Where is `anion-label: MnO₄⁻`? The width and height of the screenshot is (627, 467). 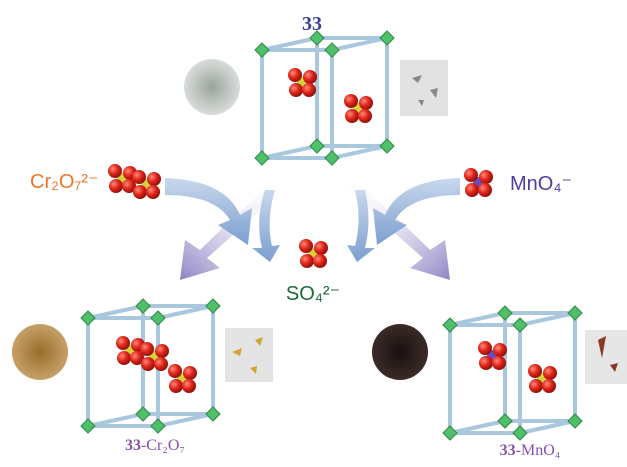
anion-label: MnO₄⁻ is located at coordinates (541, 184).